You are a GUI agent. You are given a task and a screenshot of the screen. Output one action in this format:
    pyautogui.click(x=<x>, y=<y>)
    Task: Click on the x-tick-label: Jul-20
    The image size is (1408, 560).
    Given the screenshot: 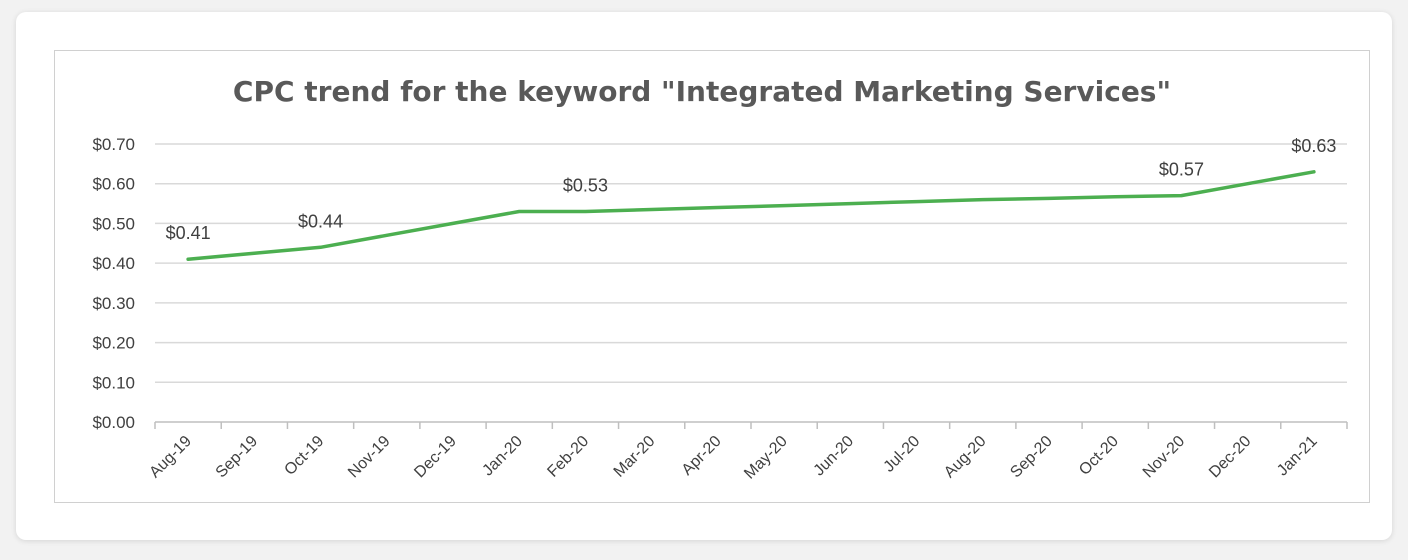 What is the action you would take?
    pyautogui.click(x=902, y=454)
    